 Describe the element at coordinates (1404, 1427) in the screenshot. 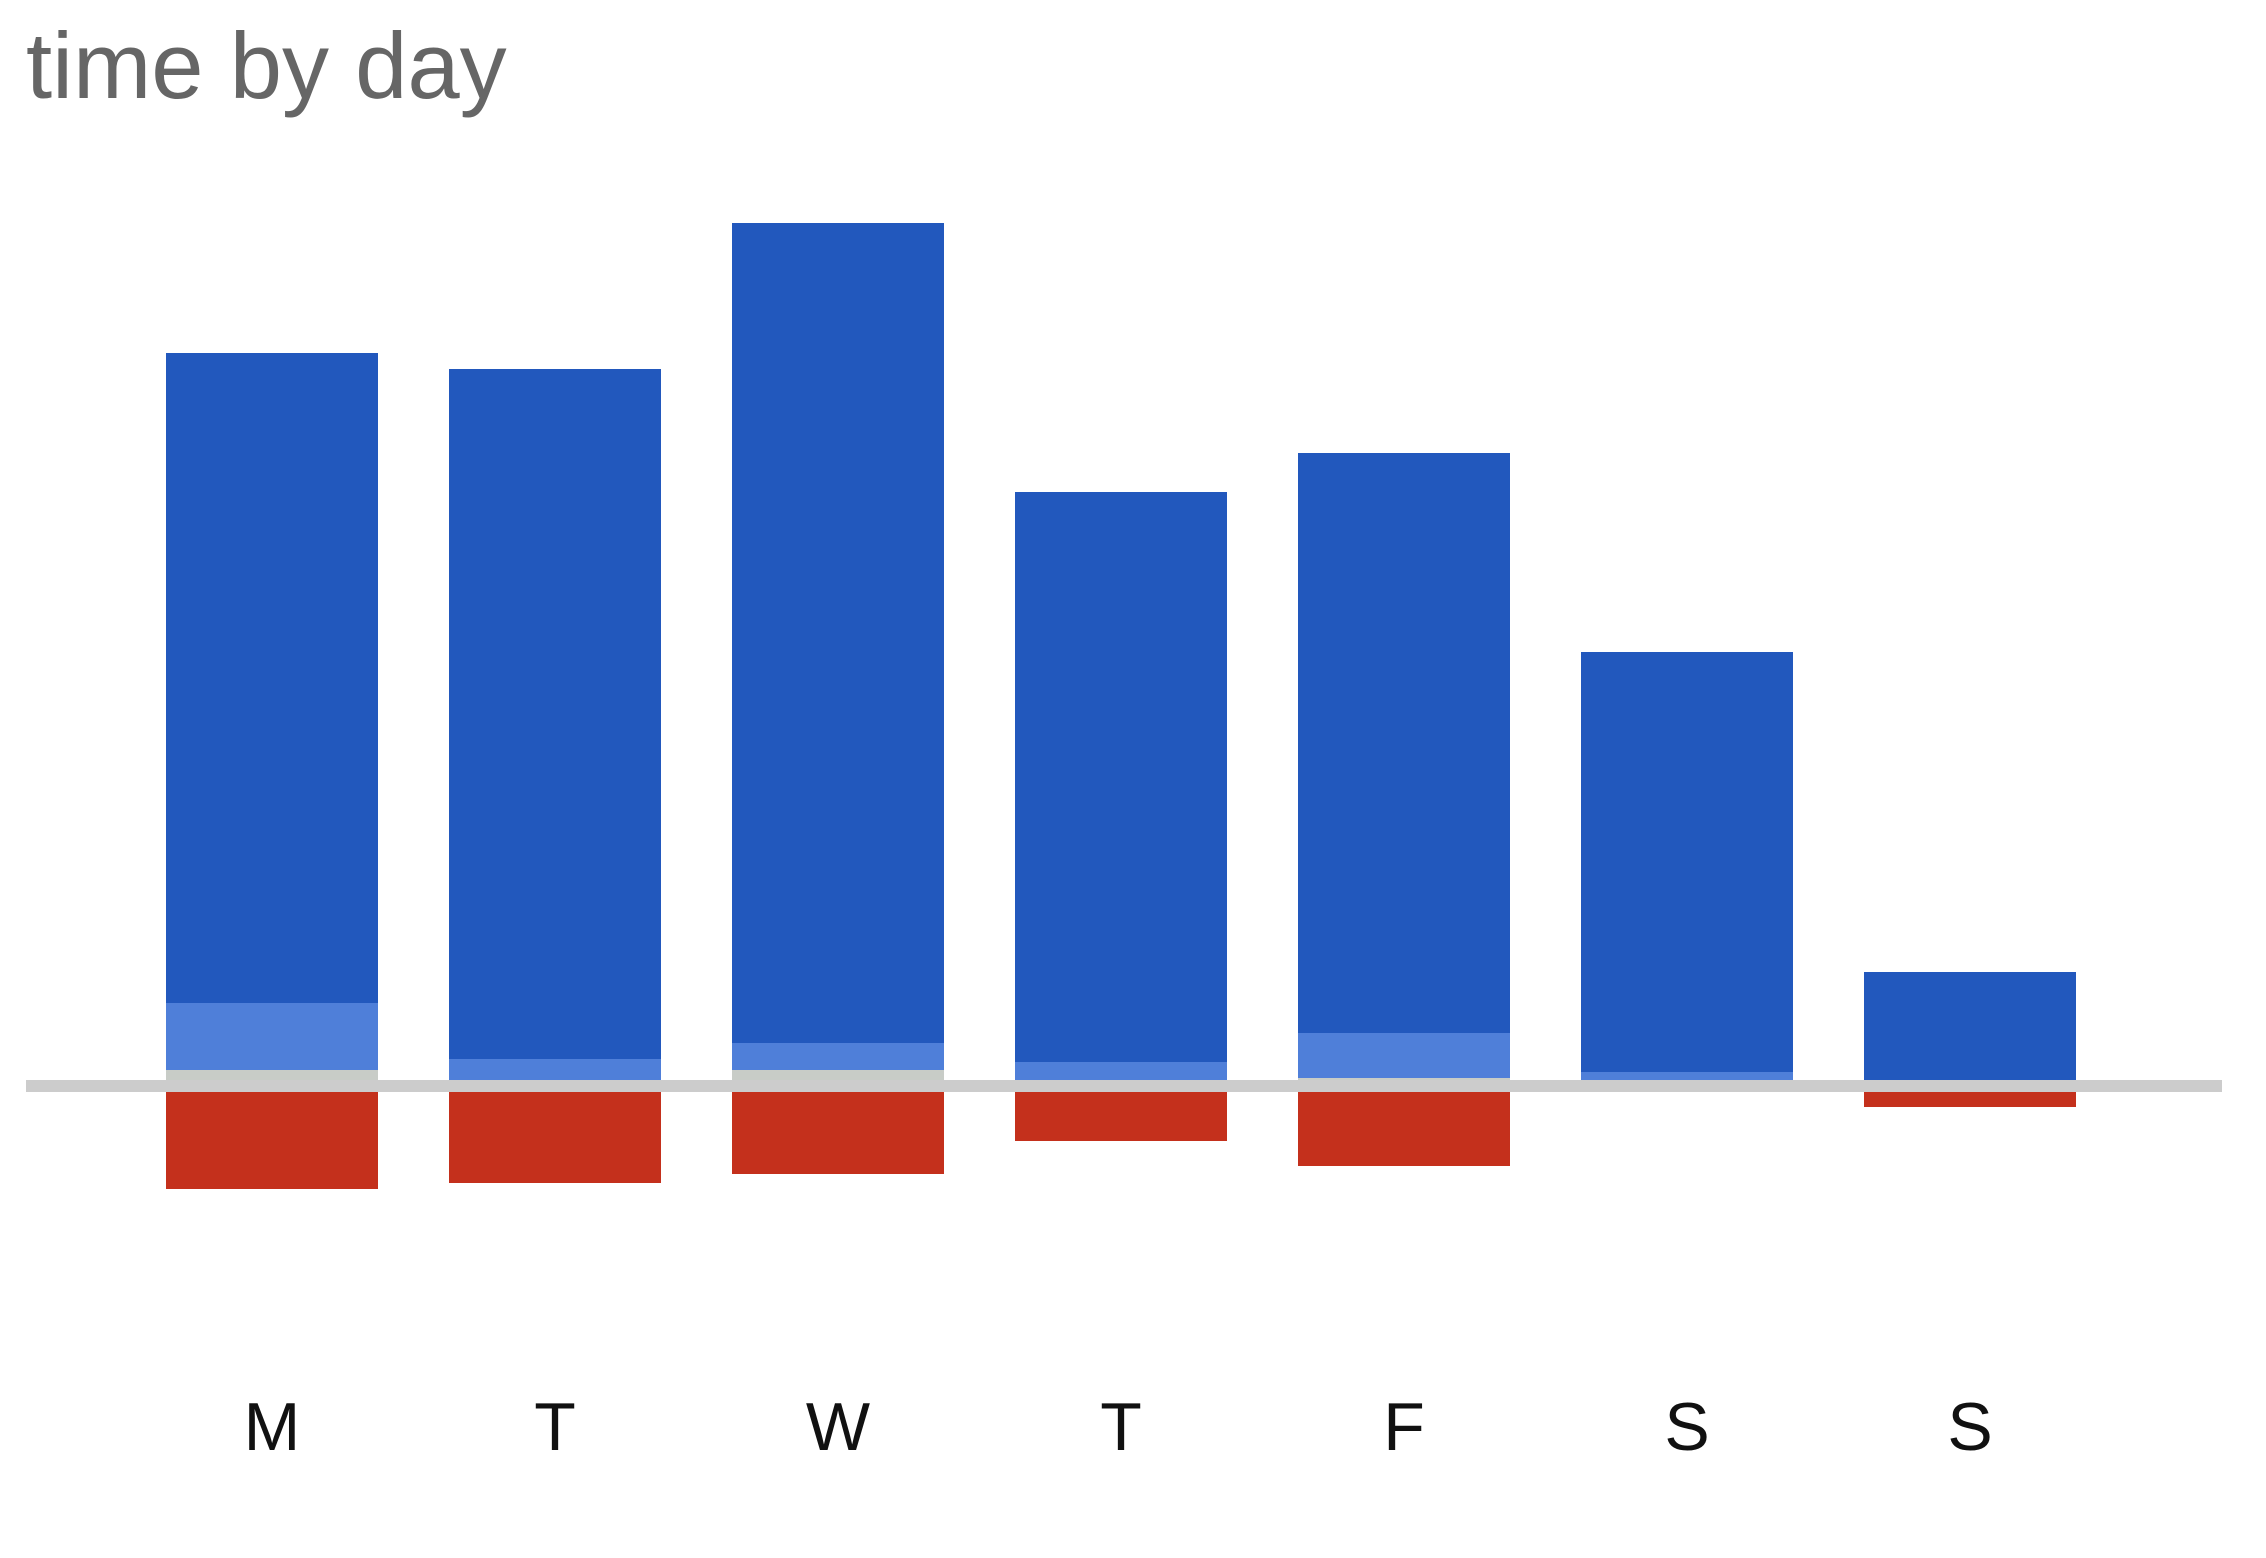

I see `x-tick-label: F` at that location.